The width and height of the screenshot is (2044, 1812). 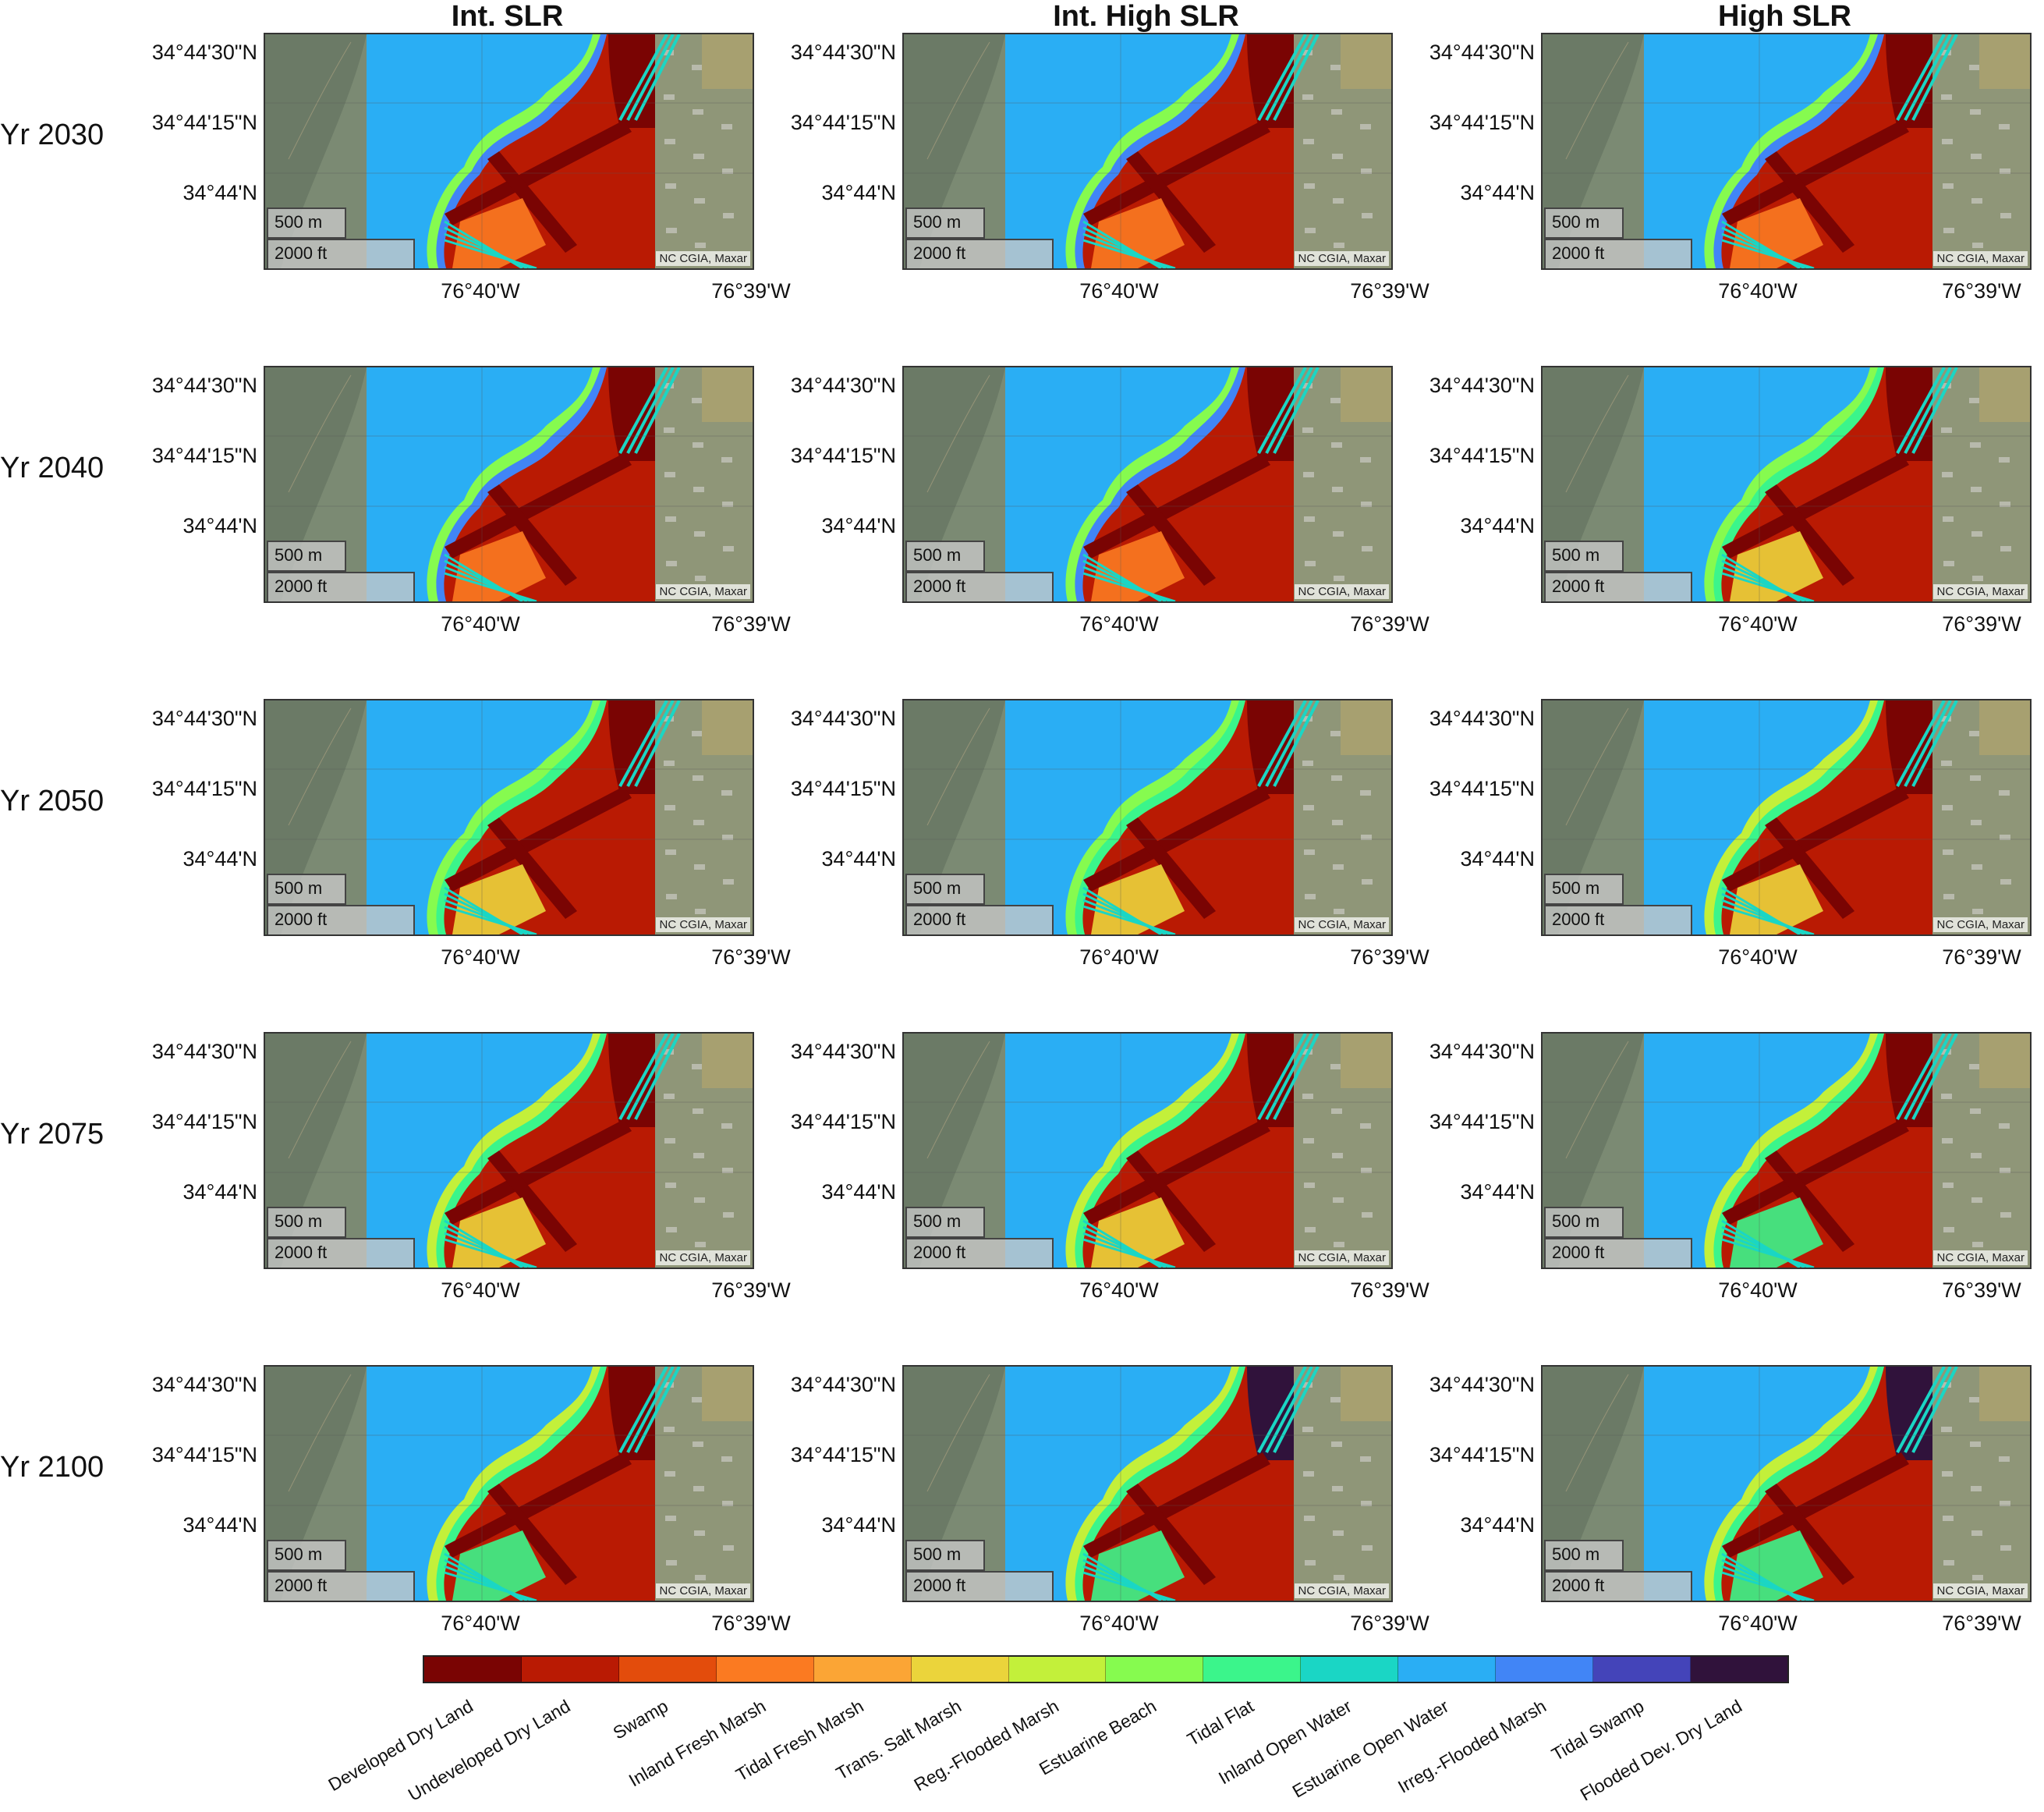 What do you see at coordinates (53, 1134) in the screenshot?
I see `row-label-yr-2075: Yr 2075` at bounding box center [53, 1134].